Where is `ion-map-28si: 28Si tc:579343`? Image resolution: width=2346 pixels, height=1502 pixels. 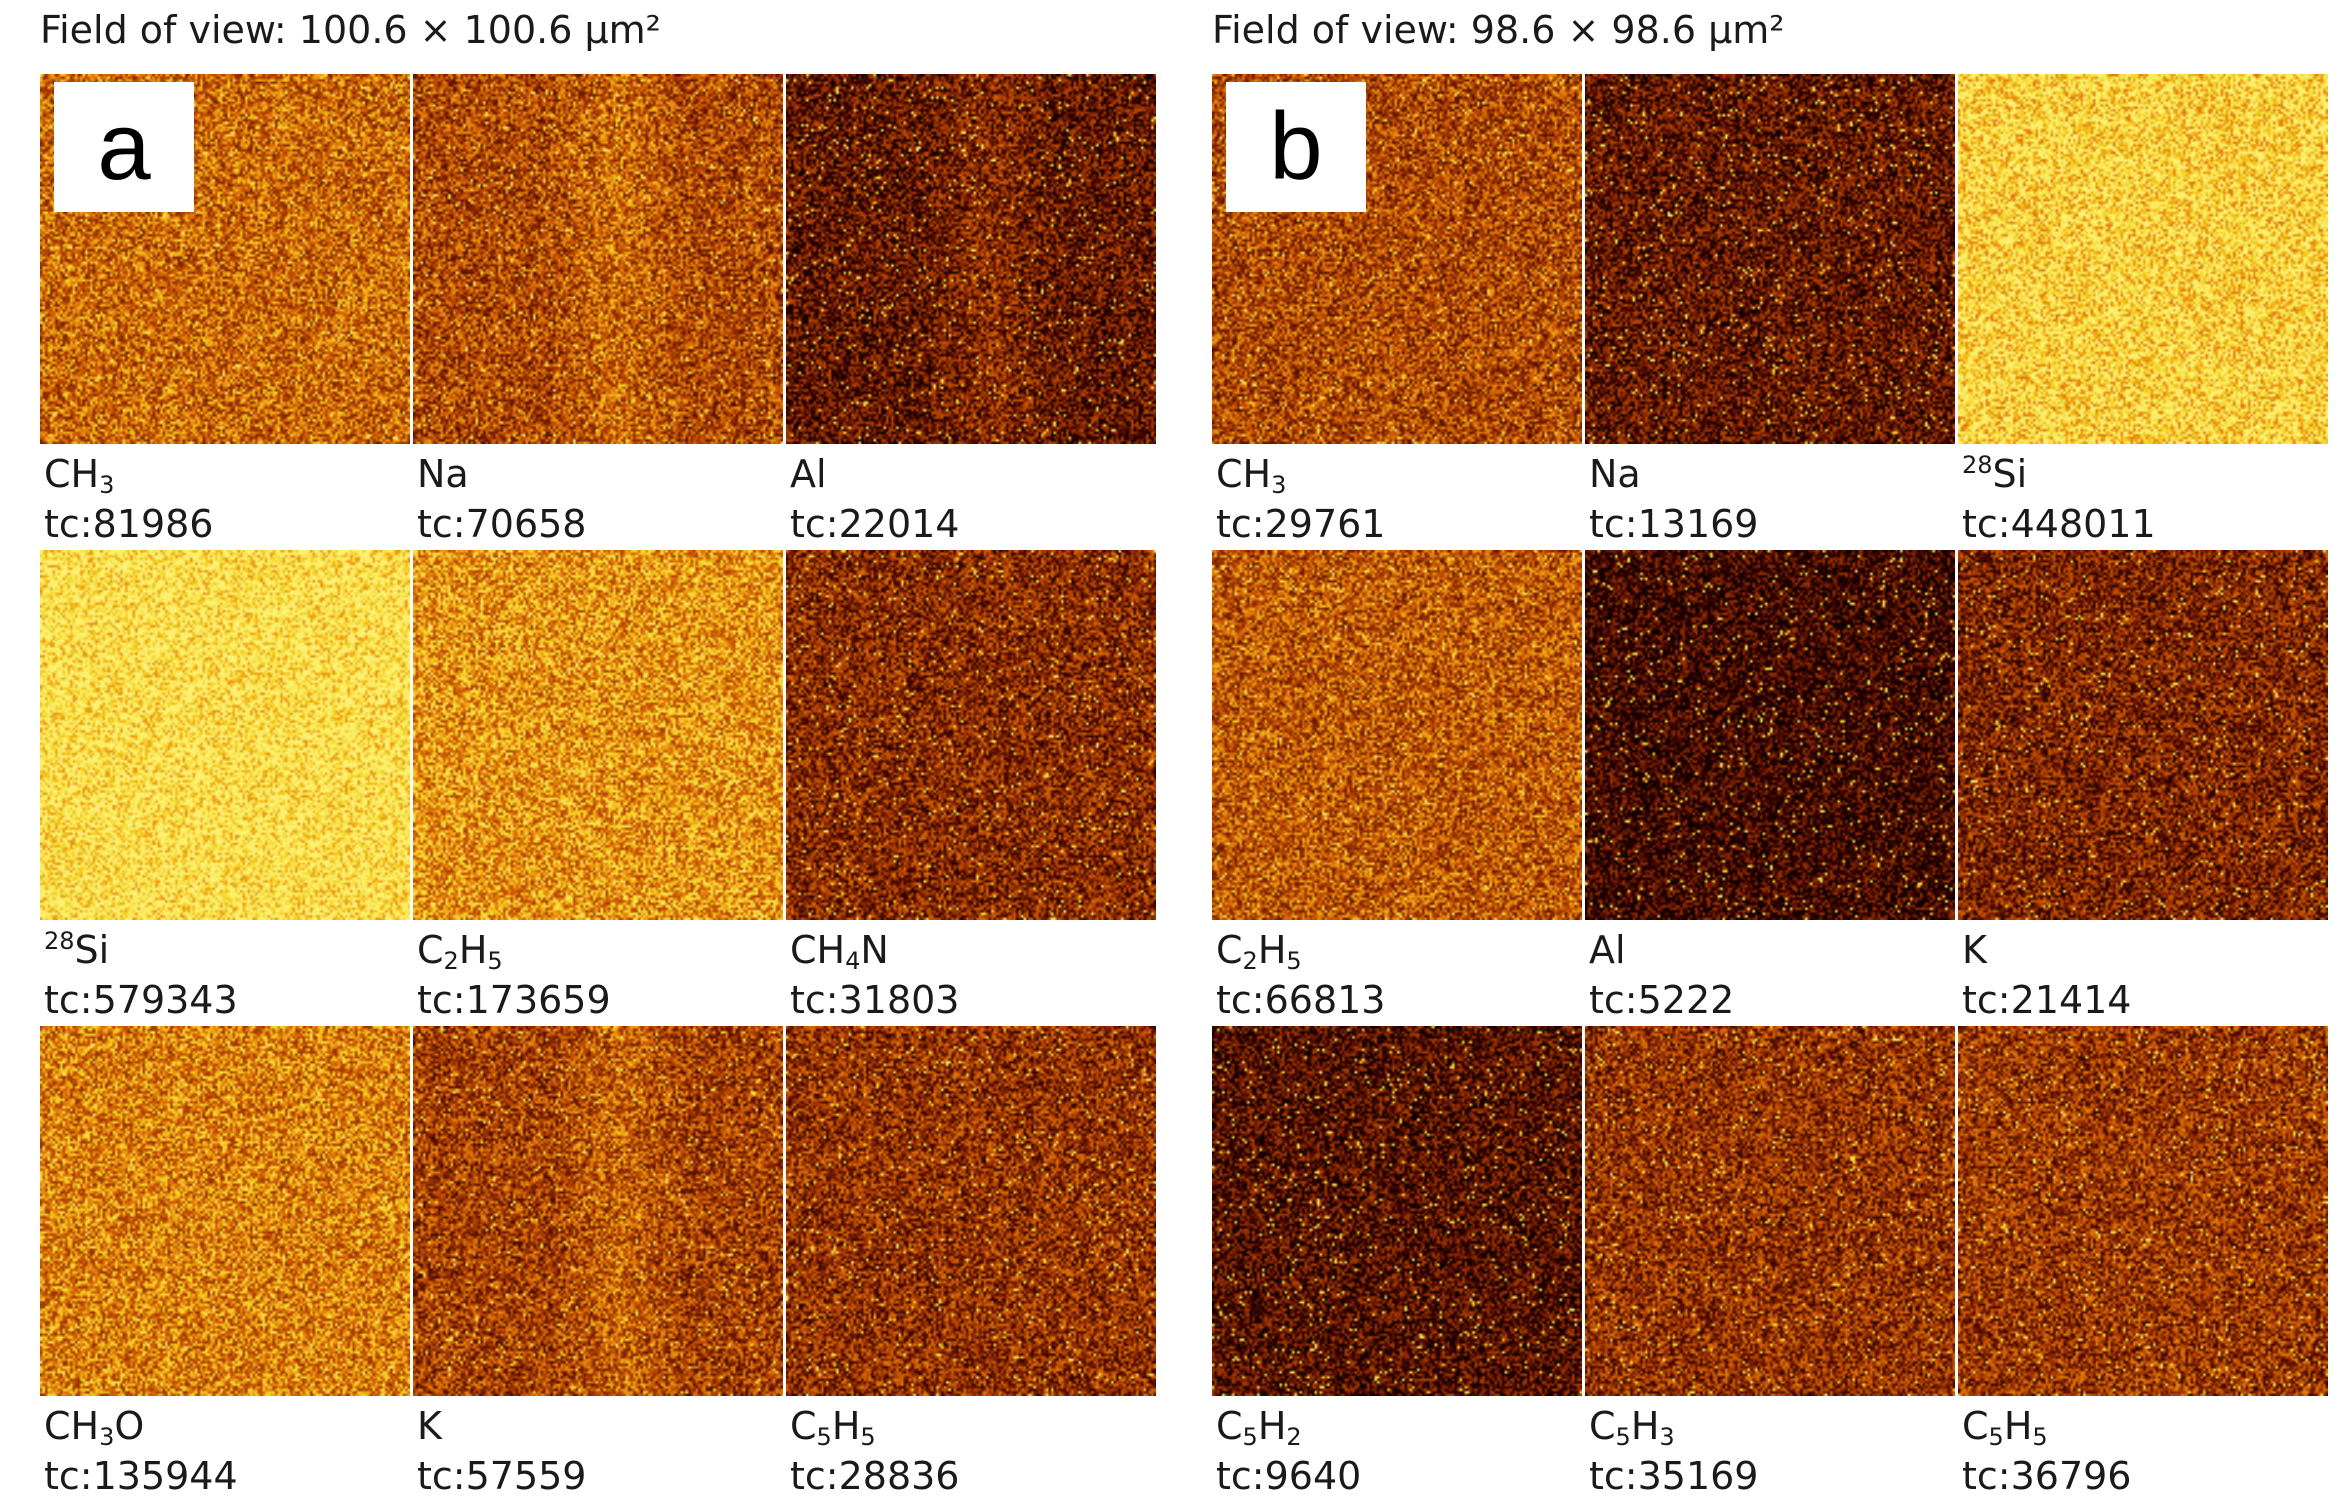 ion-map-28si: 28Si tc:579343 is located at coordinates (225, 788).